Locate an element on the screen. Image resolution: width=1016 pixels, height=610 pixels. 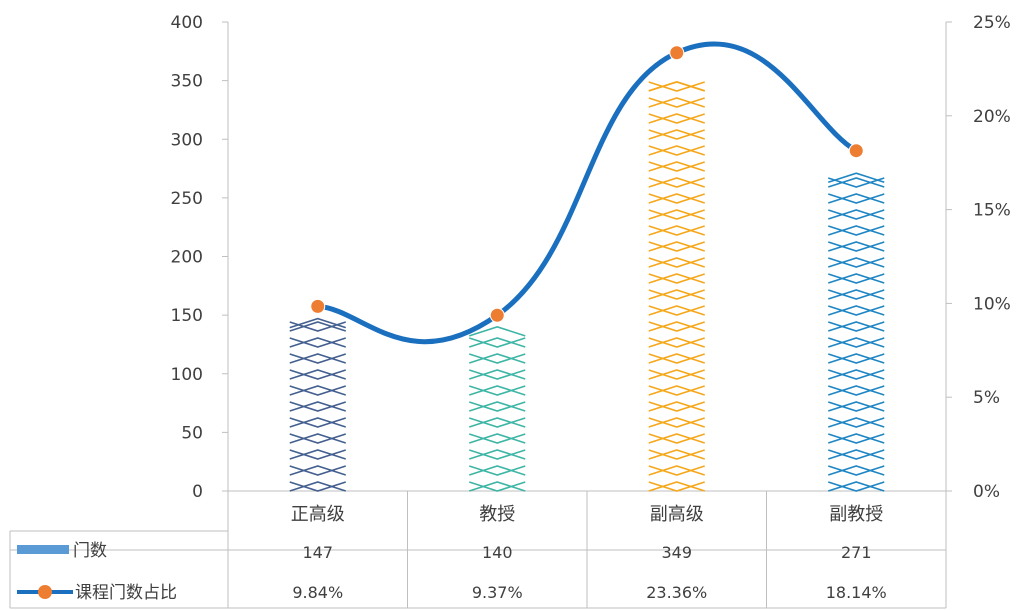
right-axis-tick-label: 15% is located at coordinates (992, 211).